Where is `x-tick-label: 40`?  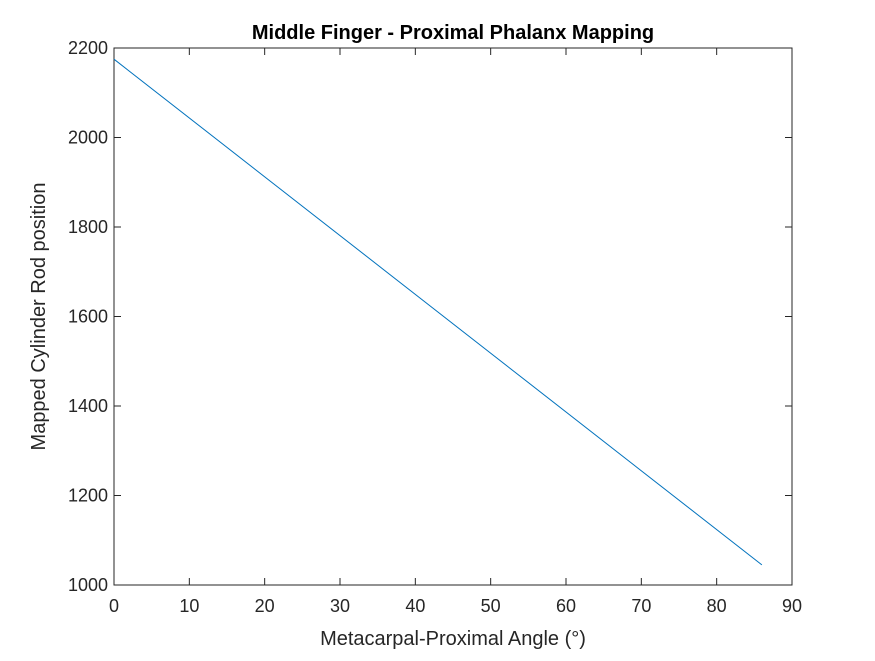
x-tick-label: 40 is located at coordinates (415, 606).